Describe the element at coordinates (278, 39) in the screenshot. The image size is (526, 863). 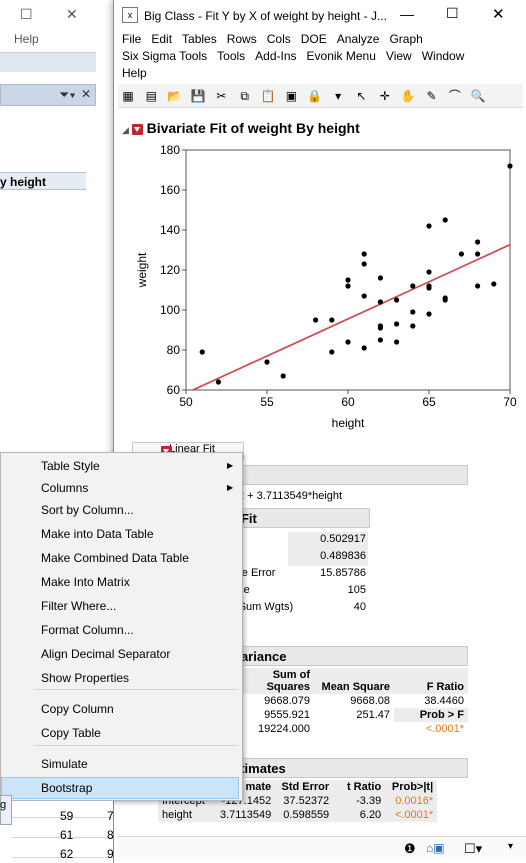
I see `menu-cols: Cols` at that location.